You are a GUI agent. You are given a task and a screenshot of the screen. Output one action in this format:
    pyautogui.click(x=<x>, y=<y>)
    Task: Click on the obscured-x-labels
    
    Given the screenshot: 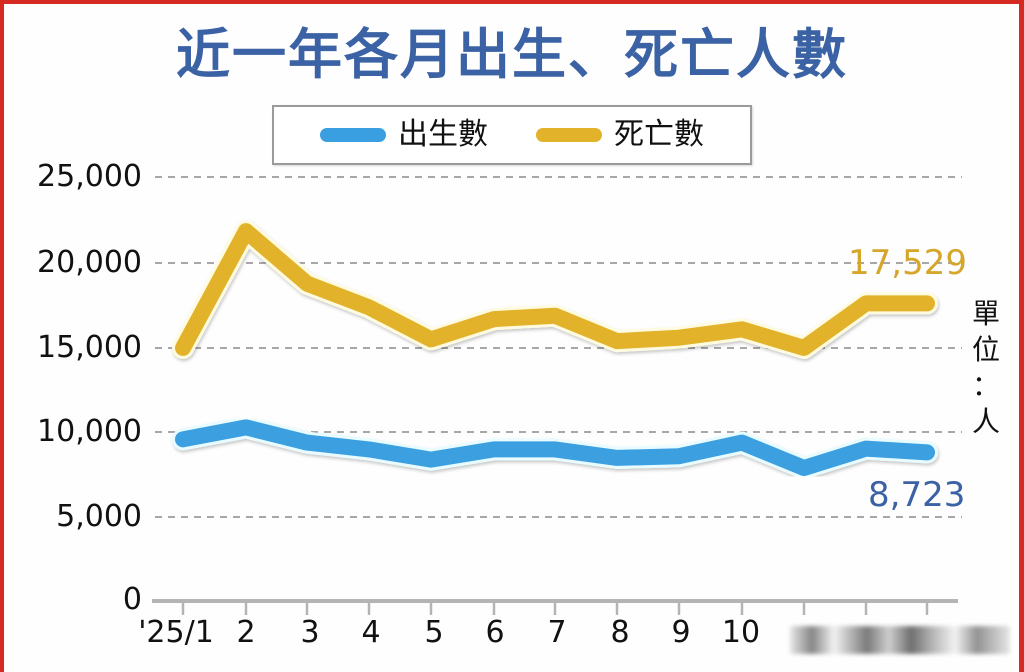 What is the action you would take?
    pyautogui.click(x=900, y=640)
    